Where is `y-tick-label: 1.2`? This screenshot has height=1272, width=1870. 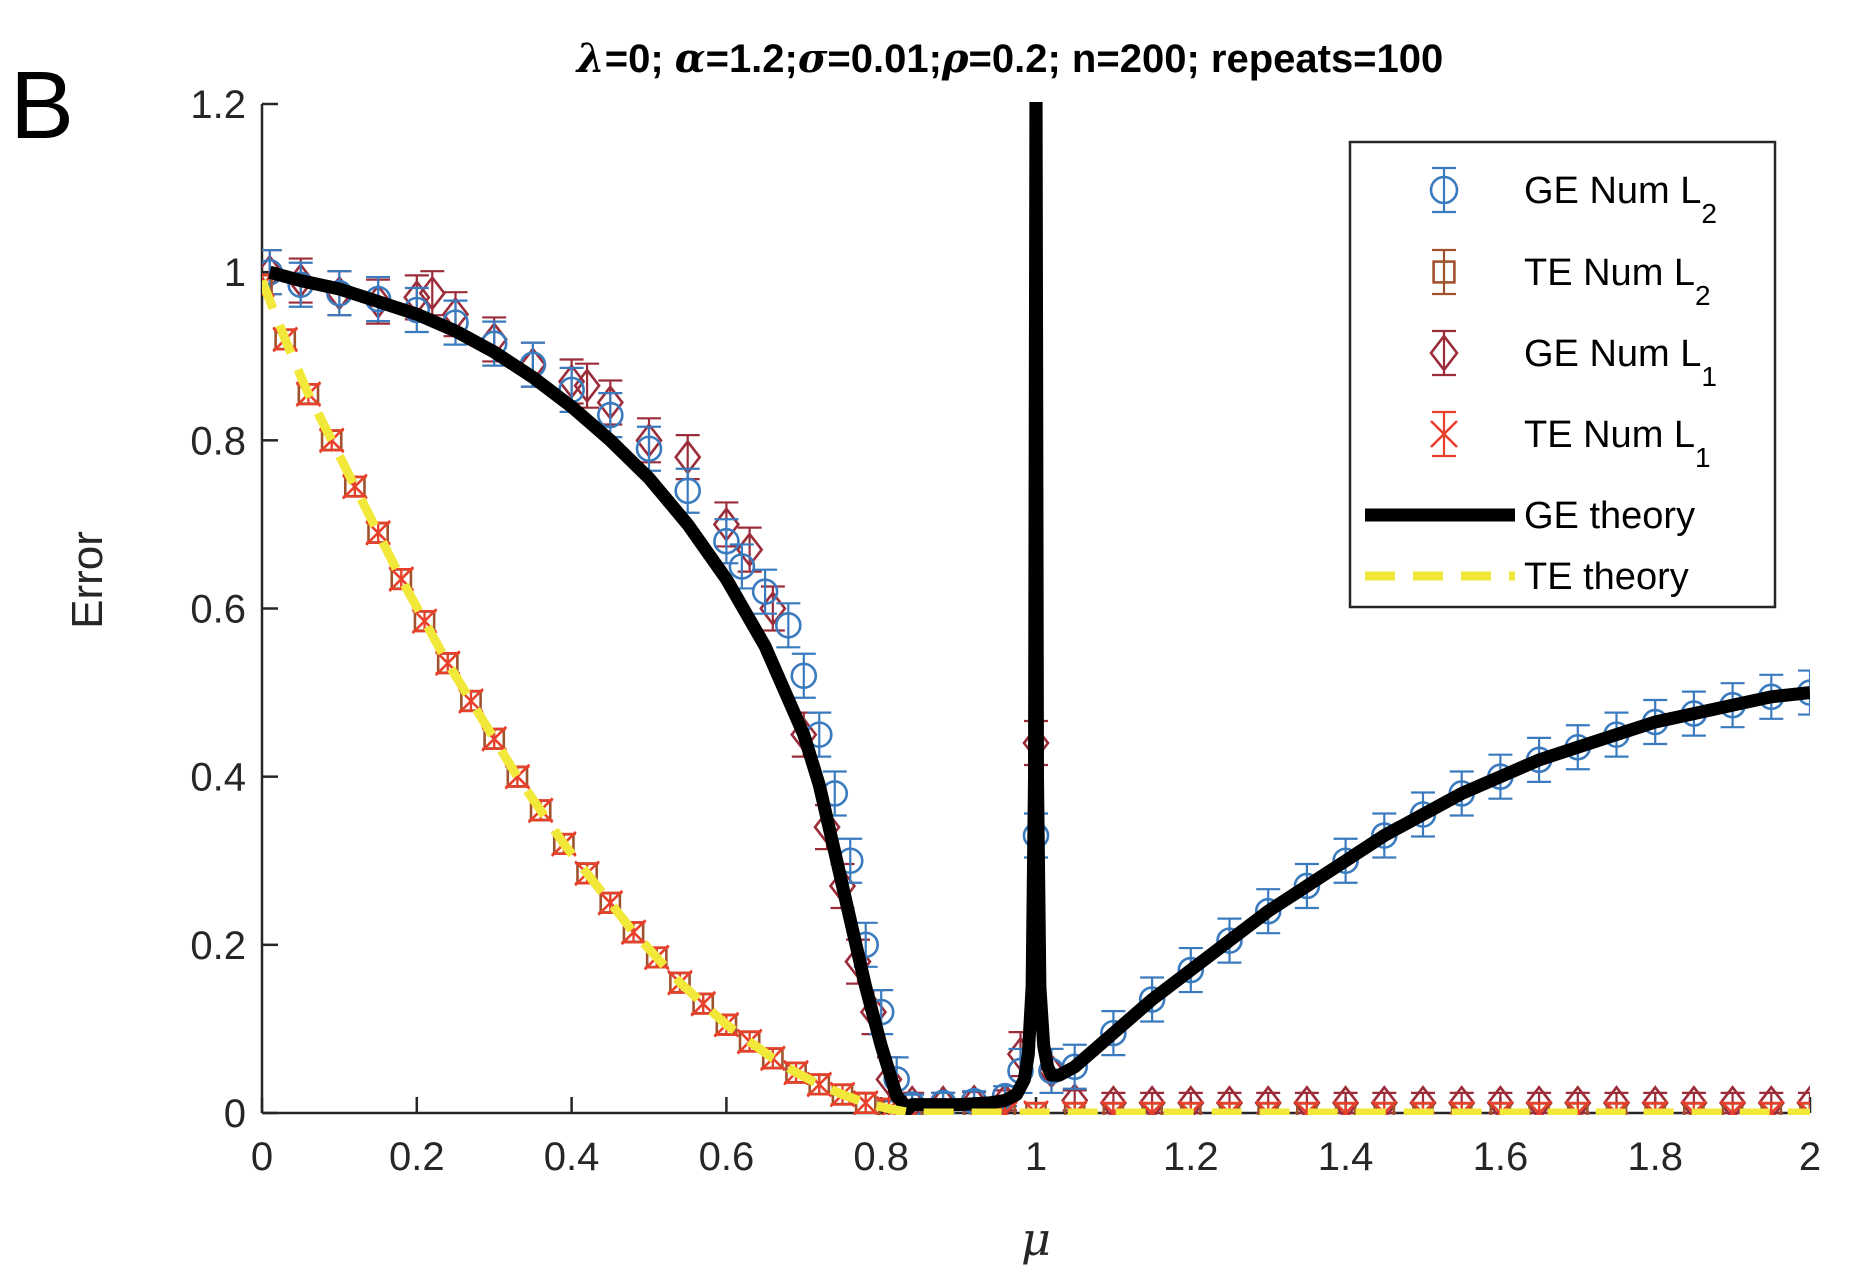
y-tick-label: 1.2 is located at coordinates (218, 105).